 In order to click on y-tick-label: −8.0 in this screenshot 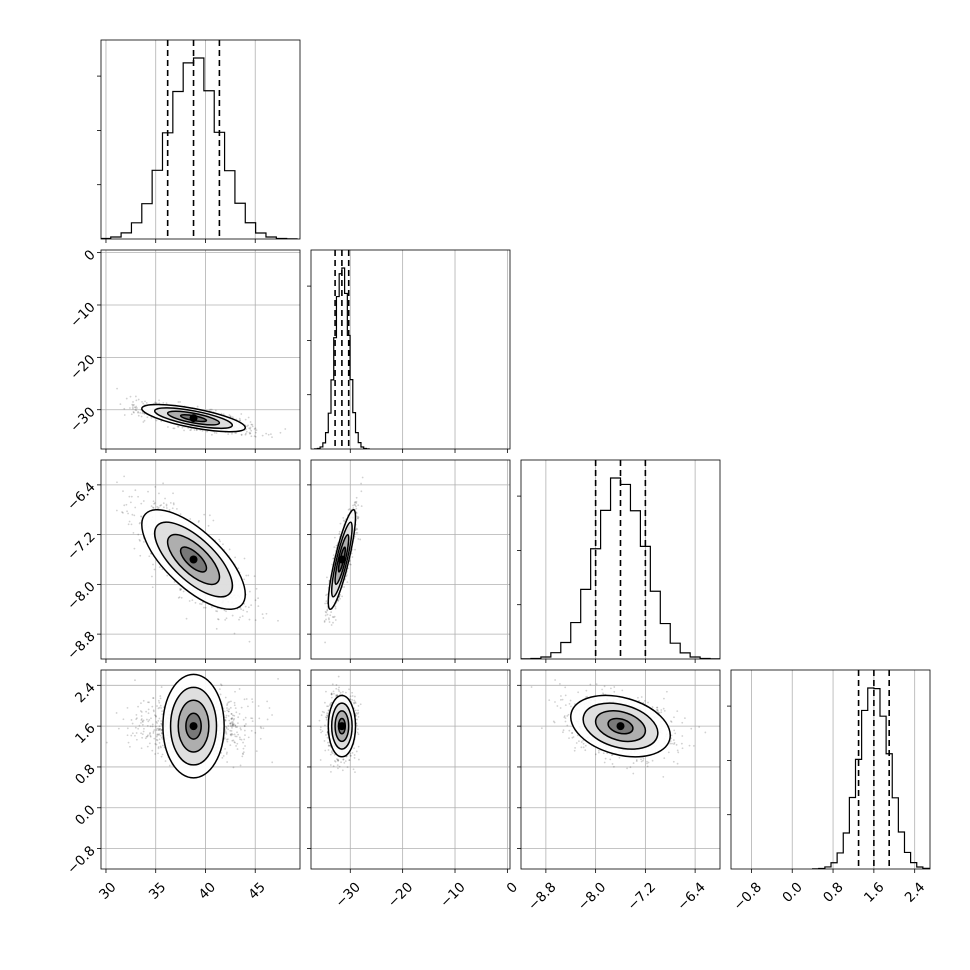, I will do `click(81, 596)`.